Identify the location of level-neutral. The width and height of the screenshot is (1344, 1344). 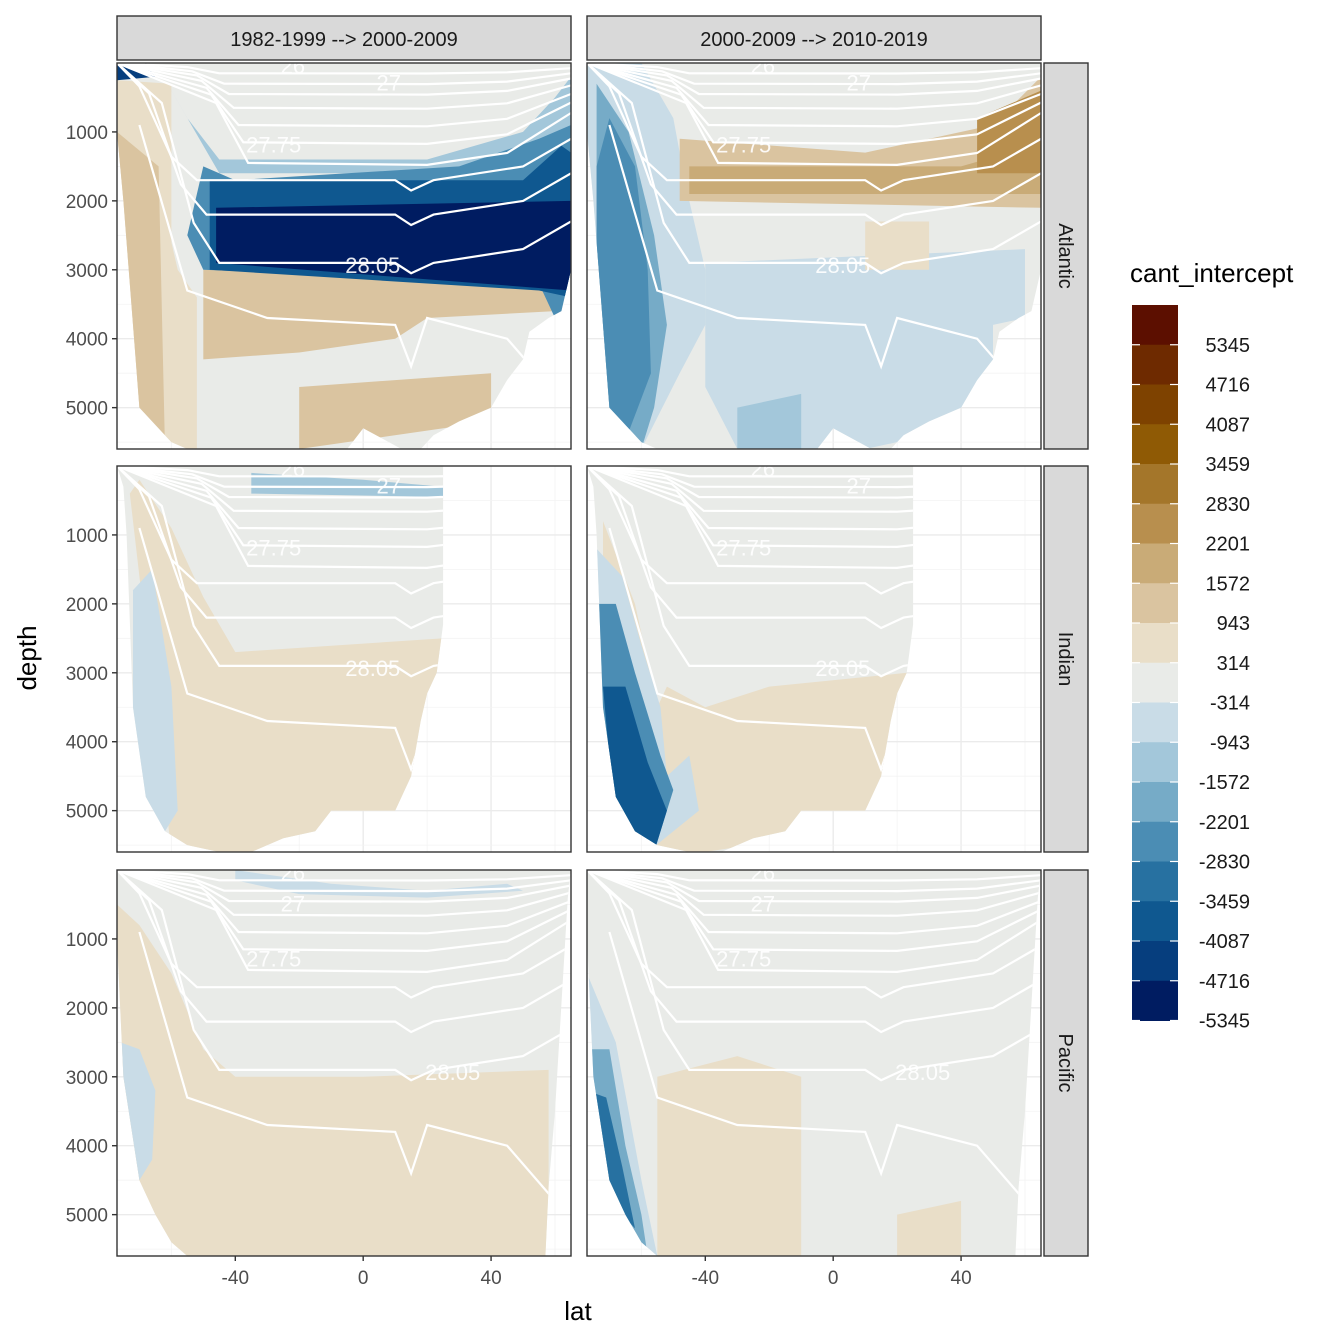
(814, 1063).